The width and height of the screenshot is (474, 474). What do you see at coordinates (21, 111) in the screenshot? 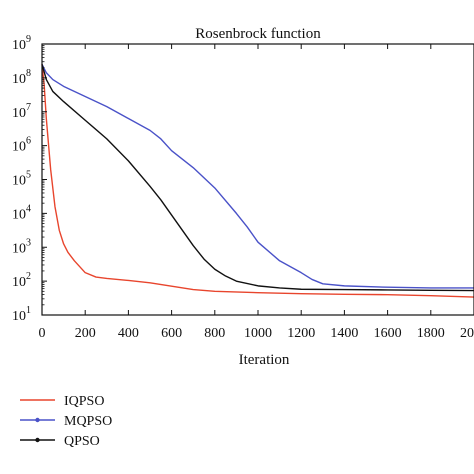
I see `y-tick-label: 10⁷` at bounding box center [21, 111].